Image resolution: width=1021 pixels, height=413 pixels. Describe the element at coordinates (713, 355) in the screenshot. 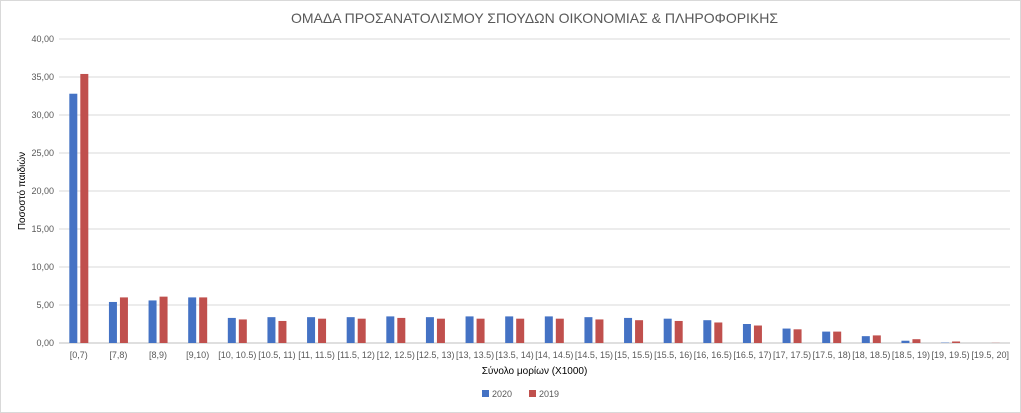

I see `x-tick-label: [16, 16.5)` at that location.